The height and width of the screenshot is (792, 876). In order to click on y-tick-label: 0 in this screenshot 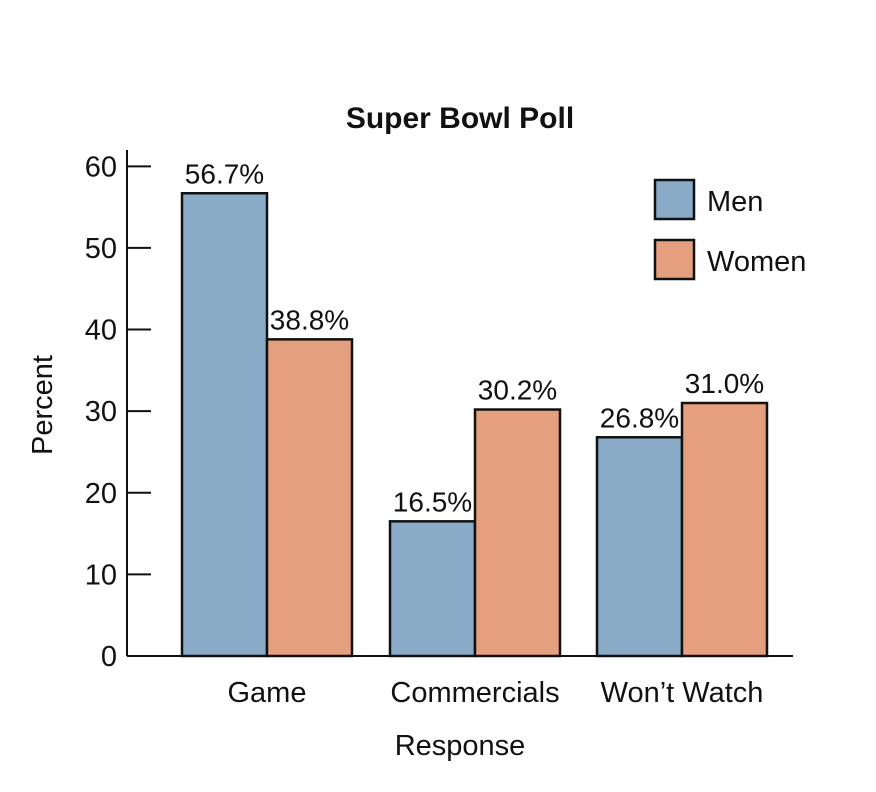, I will do `click(109, 657)`.